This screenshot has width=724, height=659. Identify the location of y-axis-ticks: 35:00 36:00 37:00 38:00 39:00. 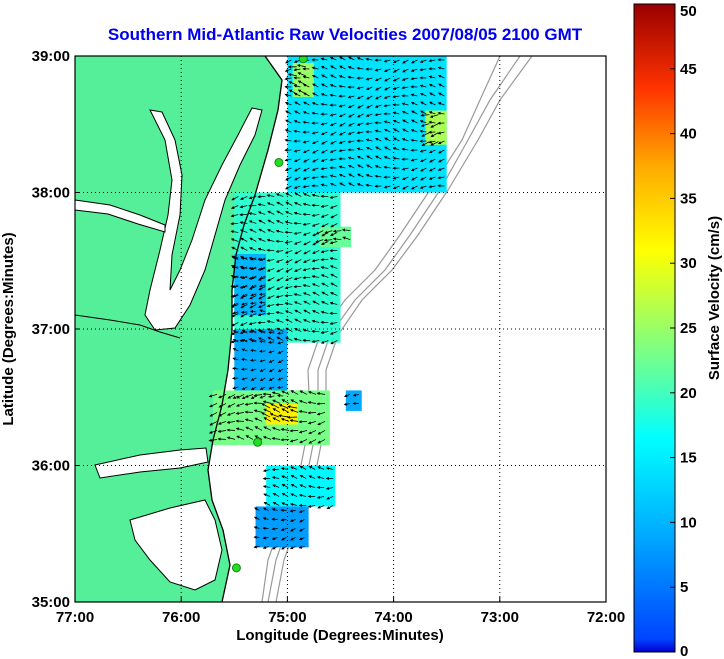
(56, 329).